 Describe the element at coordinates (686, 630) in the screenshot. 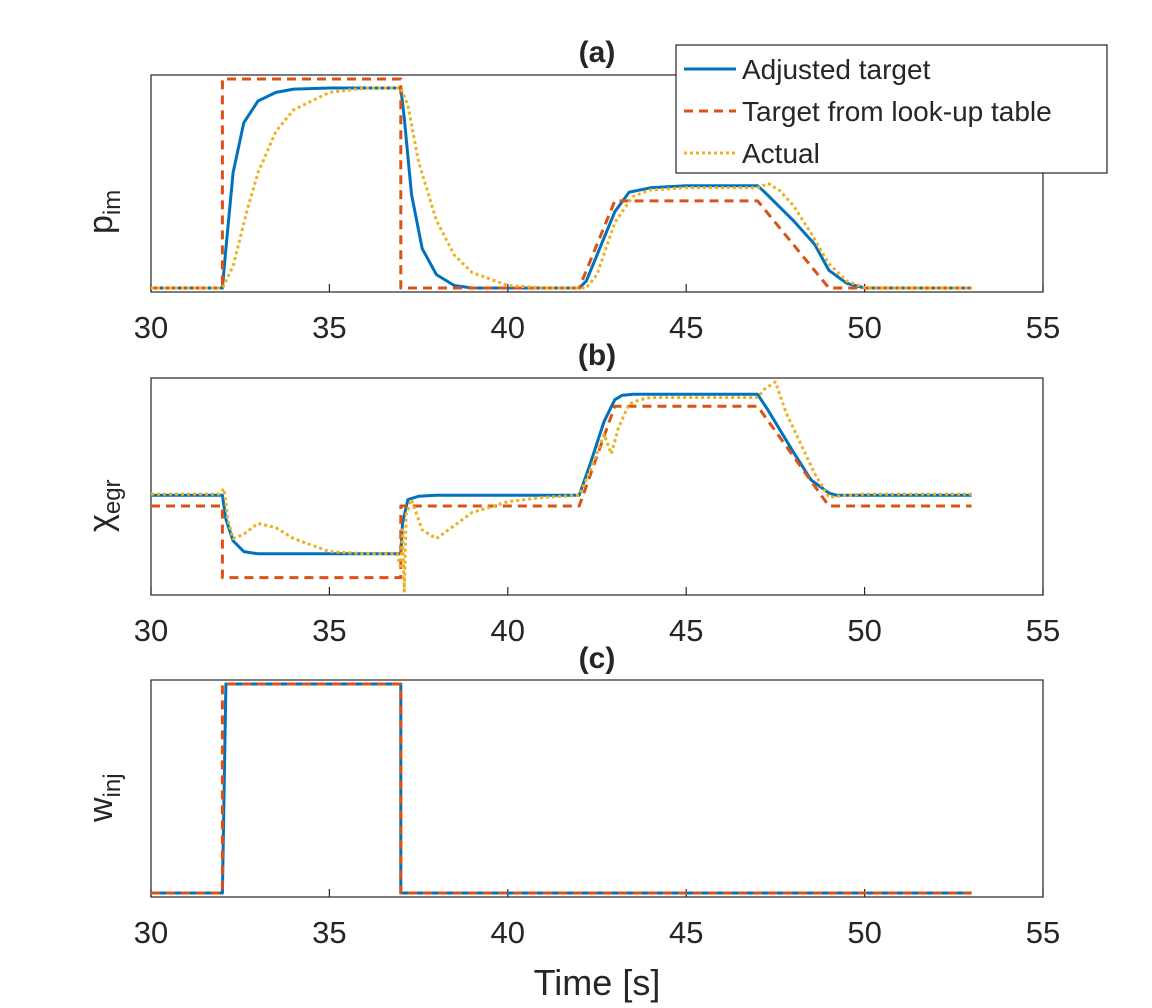

I see `panel-b-xtick-label: 45` at that location.